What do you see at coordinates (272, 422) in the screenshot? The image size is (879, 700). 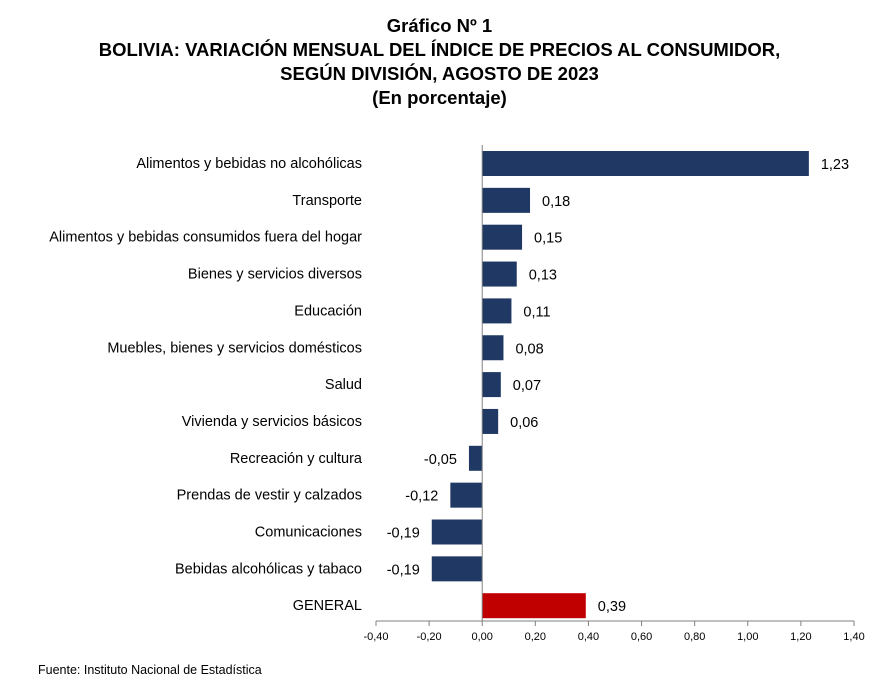 I see `category-label: Vivienda y servicios básicos` at bounding box center [272, 422].